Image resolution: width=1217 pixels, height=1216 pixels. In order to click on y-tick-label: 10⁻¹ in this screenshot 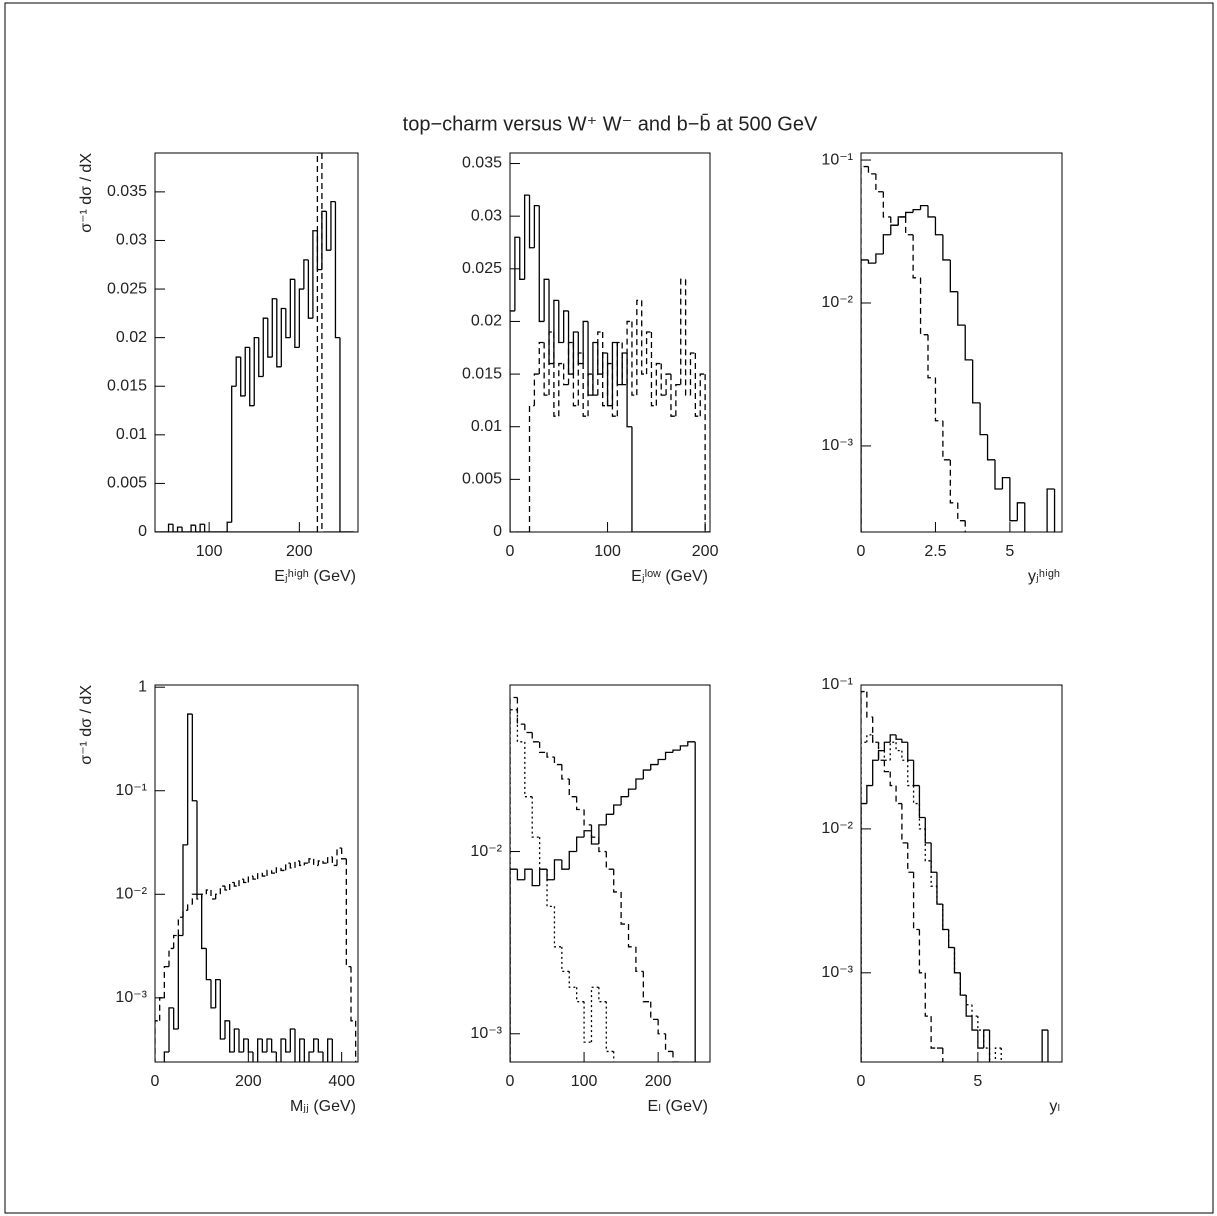, I will do `click(837, 159)`.